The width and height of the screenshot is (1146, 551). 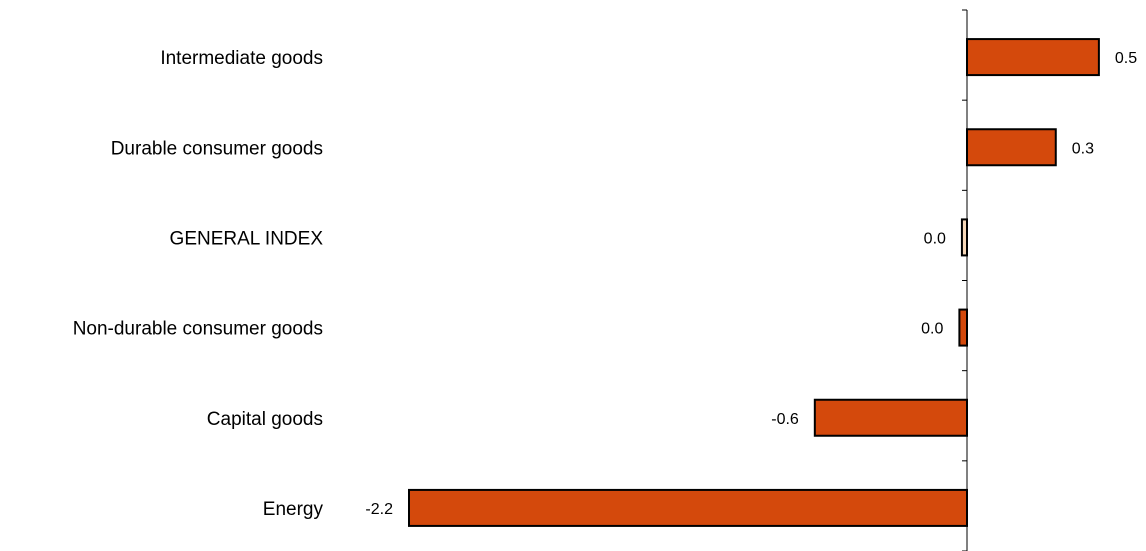 What do you see at coordinates (265, 419) in the screenshot?
I see `category-label-capital-goods: Capital goods` at bounding box center [265, 419].